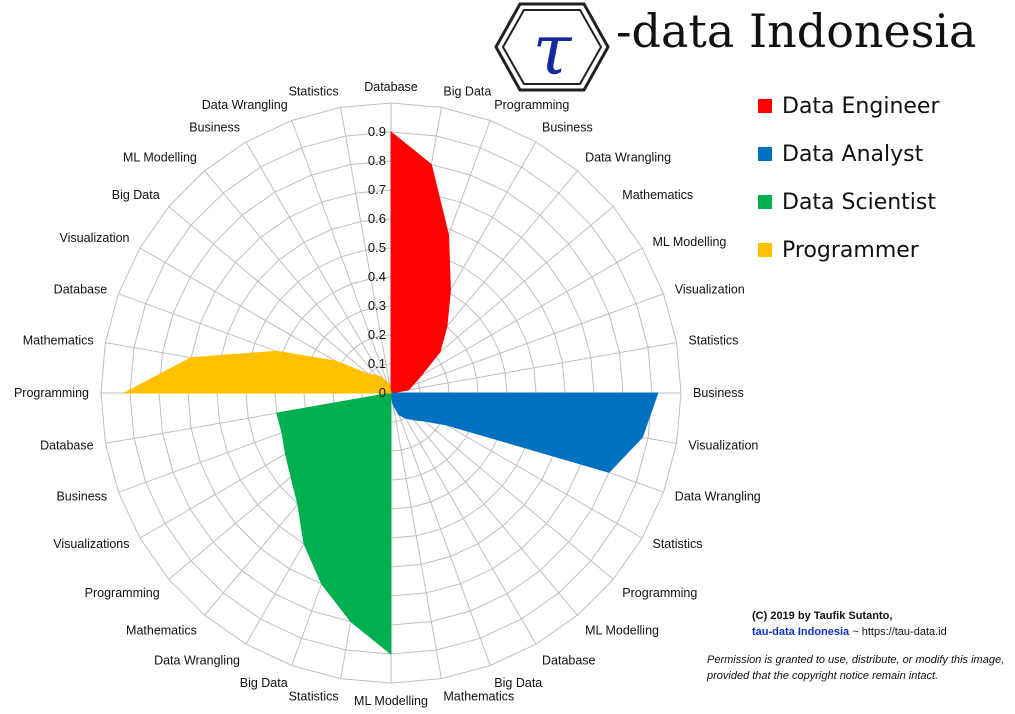 Image resolution: width=1015 pixels, height=714 pixels. Describe the element at coordinates (377, 276) in the screenshot. I see `tick-label: 0.4` at that location.